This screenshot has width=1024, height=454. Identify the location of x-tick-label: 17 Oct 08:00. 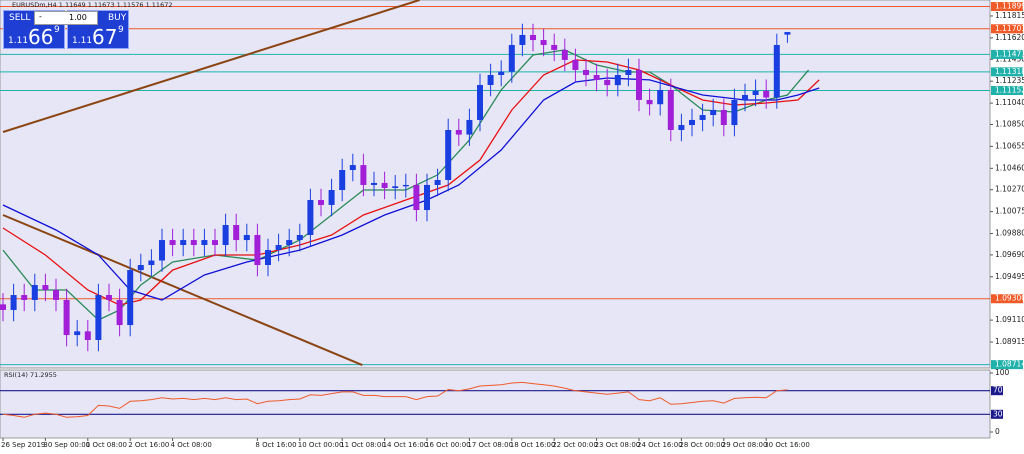
(490, 445).